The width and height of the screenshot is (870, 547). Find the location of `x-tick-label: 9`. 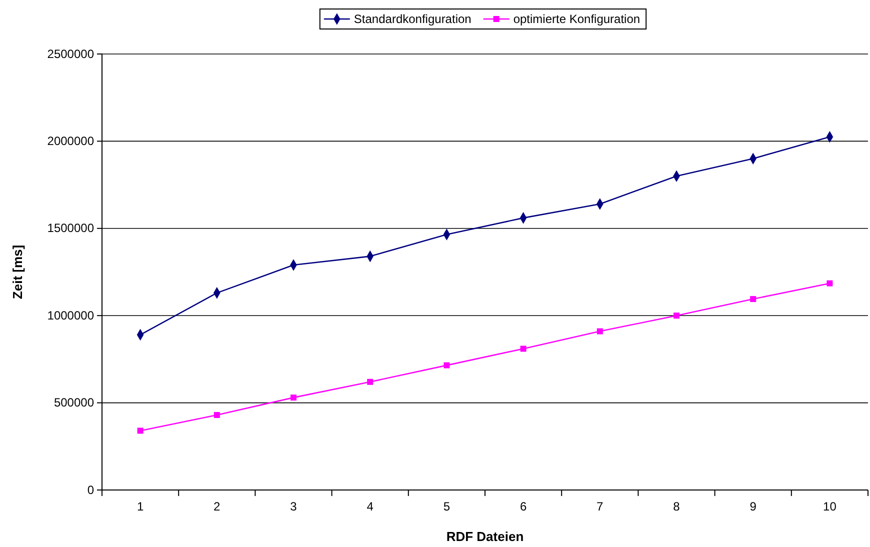

x-tick-label: 9 is located at coordinates (753, 507).